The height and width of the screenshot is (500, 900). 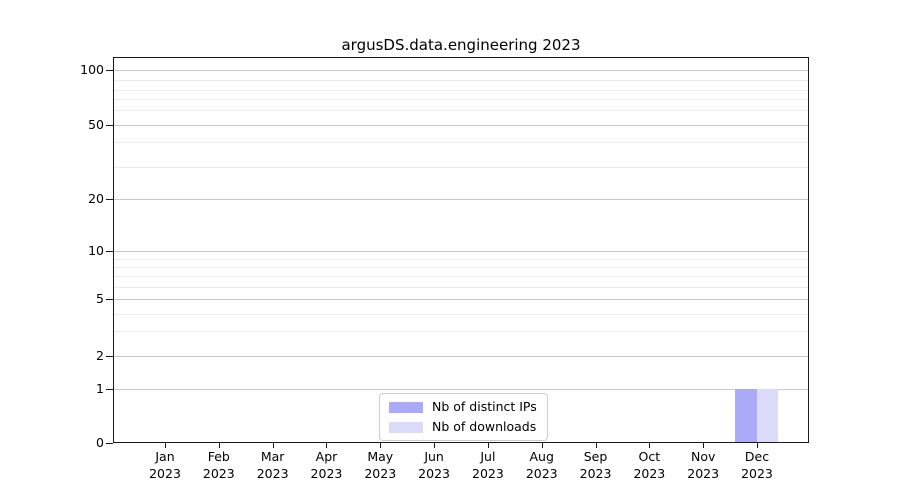 What do you see at coordinates (595, 465) in the screenshot?
I see `x-tick-label: Sep 2023` at bounding box center [595, 465].